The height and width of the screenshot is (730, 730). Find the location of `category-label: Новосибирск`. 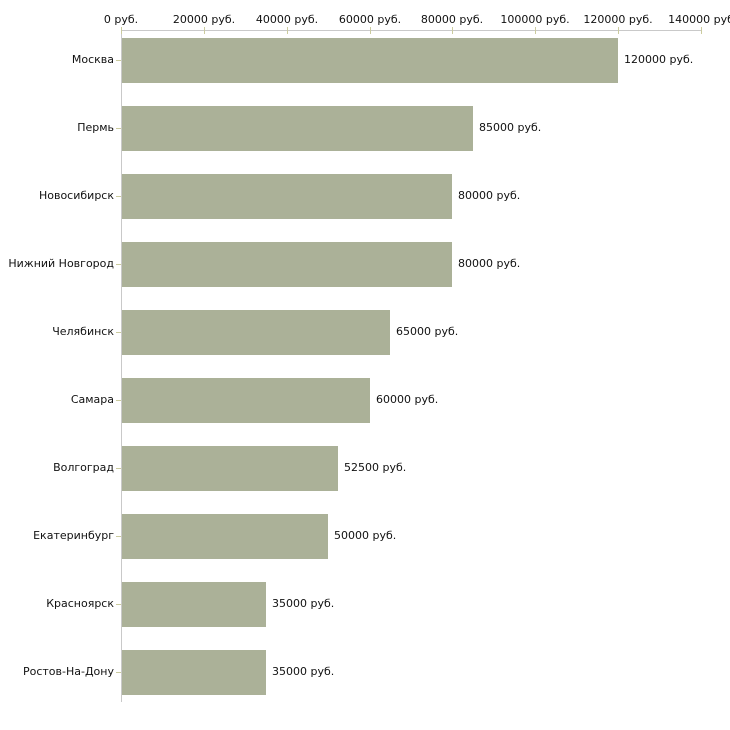

category-label: Новосибирск is located at coordinates (76, 195).